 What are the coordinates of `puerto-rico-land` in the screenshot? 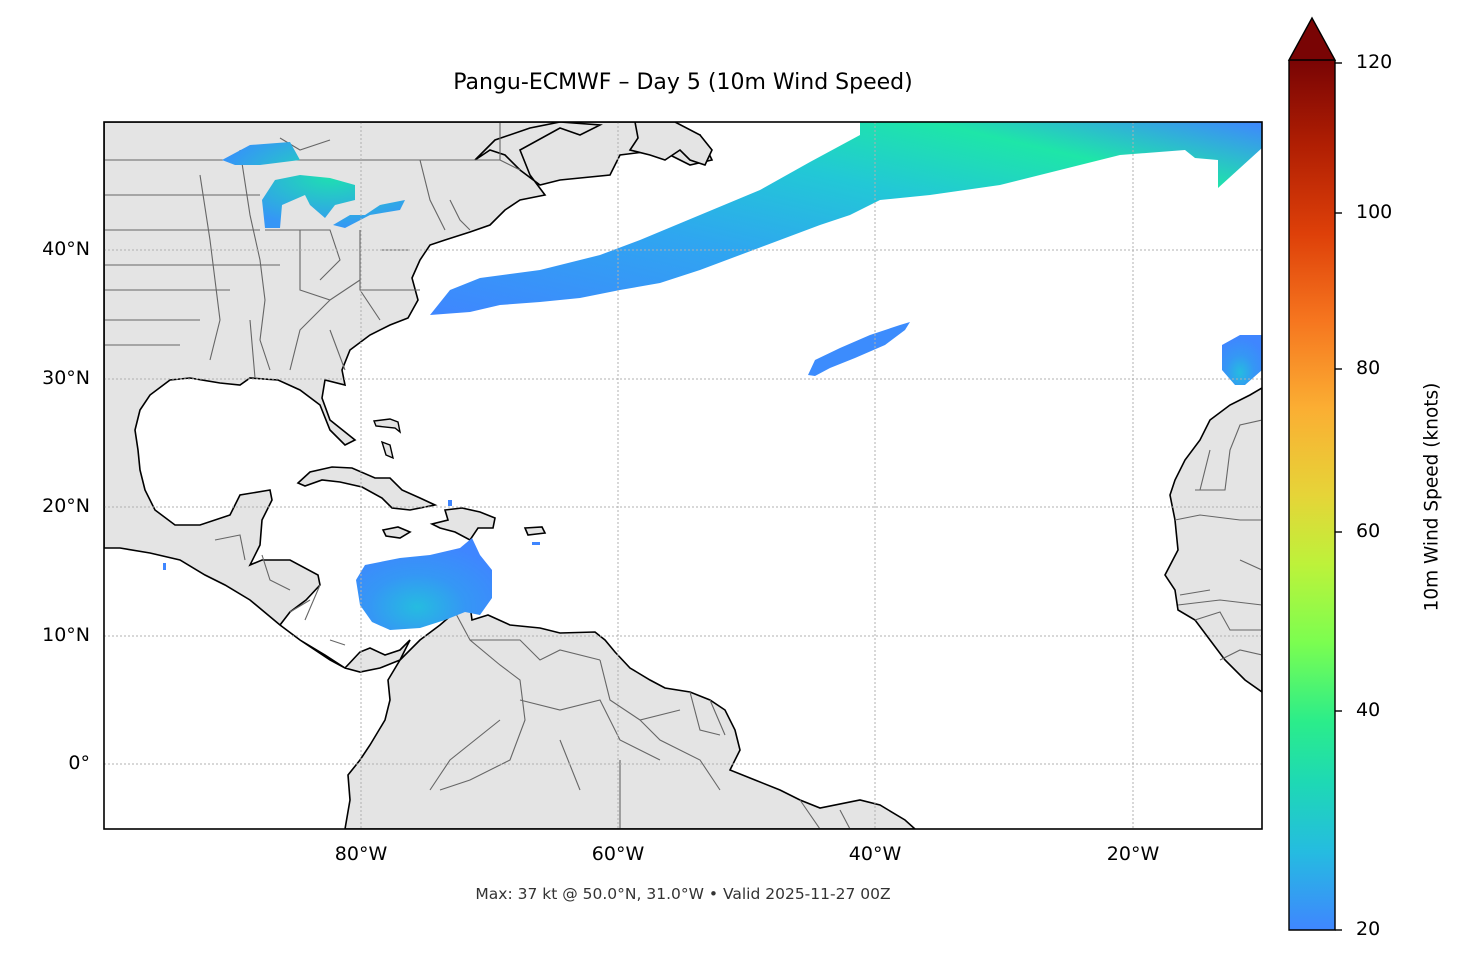 It's located at (535, 531).